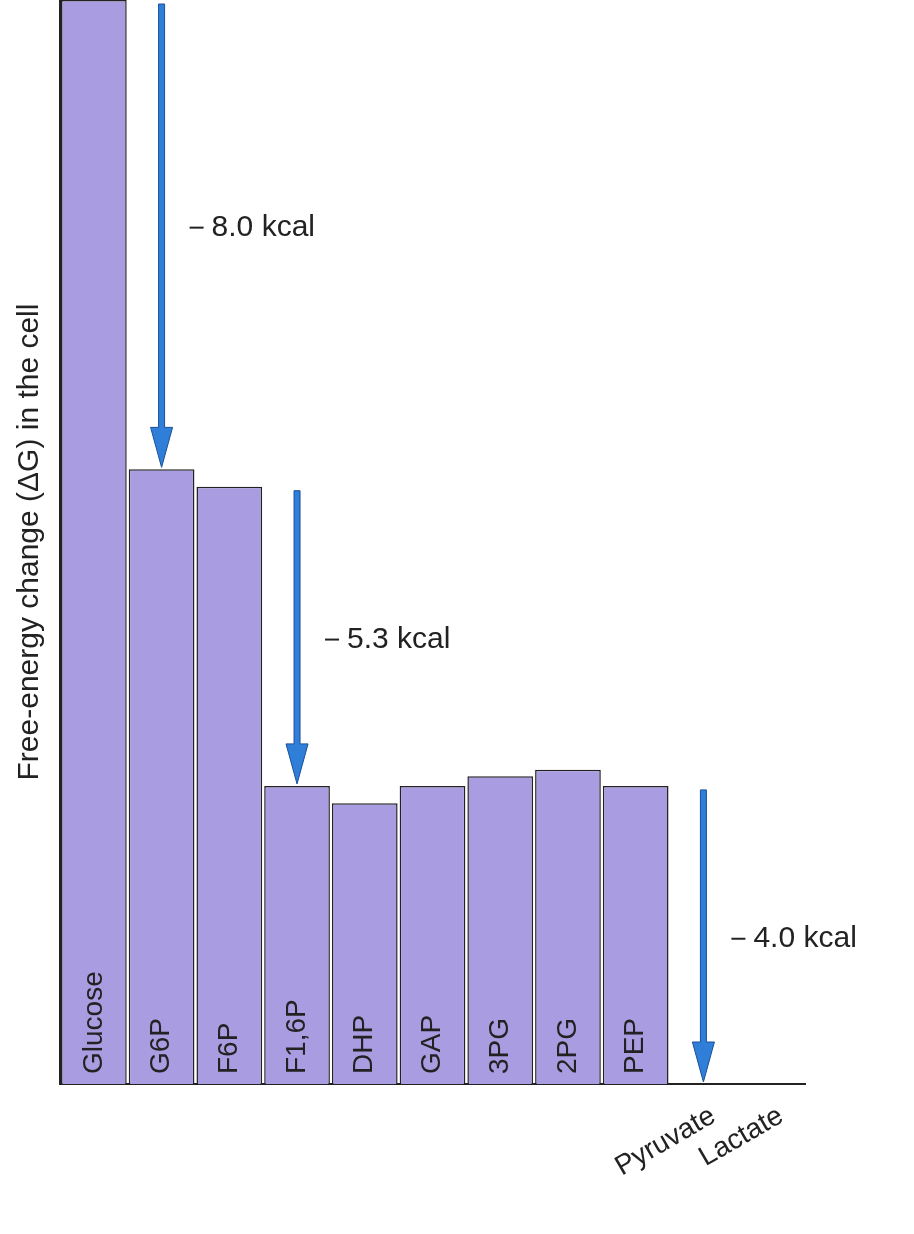 The height and width of the screenshot is (1234, 914). What do you see at coordinates (498, 1045) in the screenshot?
I see `x-tick-label: 3PG` at bounding box center [498, 1045].